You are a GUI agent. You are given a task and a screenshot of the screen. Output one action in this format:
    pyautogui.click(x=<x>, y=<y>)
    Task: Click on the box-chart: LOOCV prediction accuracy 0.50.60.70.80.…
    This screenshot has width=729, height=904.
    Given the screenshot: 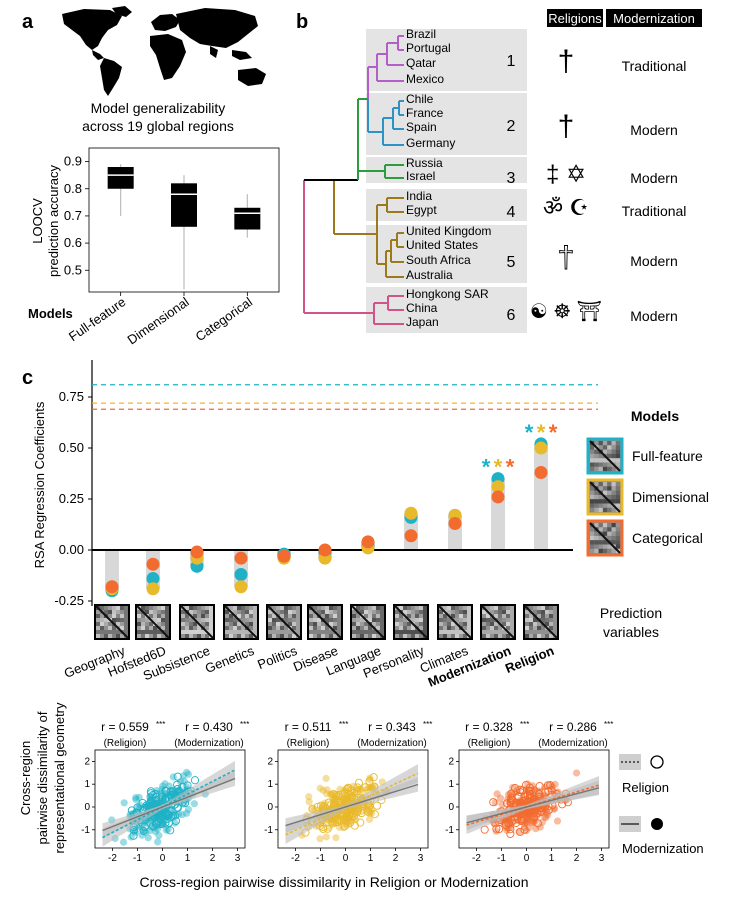 What is the action you would take?
    pyautogui.click(x=154, y=247)
    